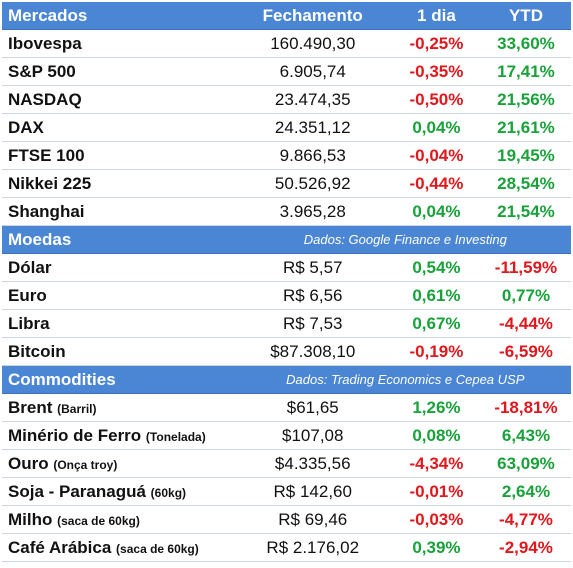 The height and width of the screenshot is (568, 573). Describe the element at coordinates (312, 15) in the screenshot. I see `header-fechamento: Fechamento` at that location.